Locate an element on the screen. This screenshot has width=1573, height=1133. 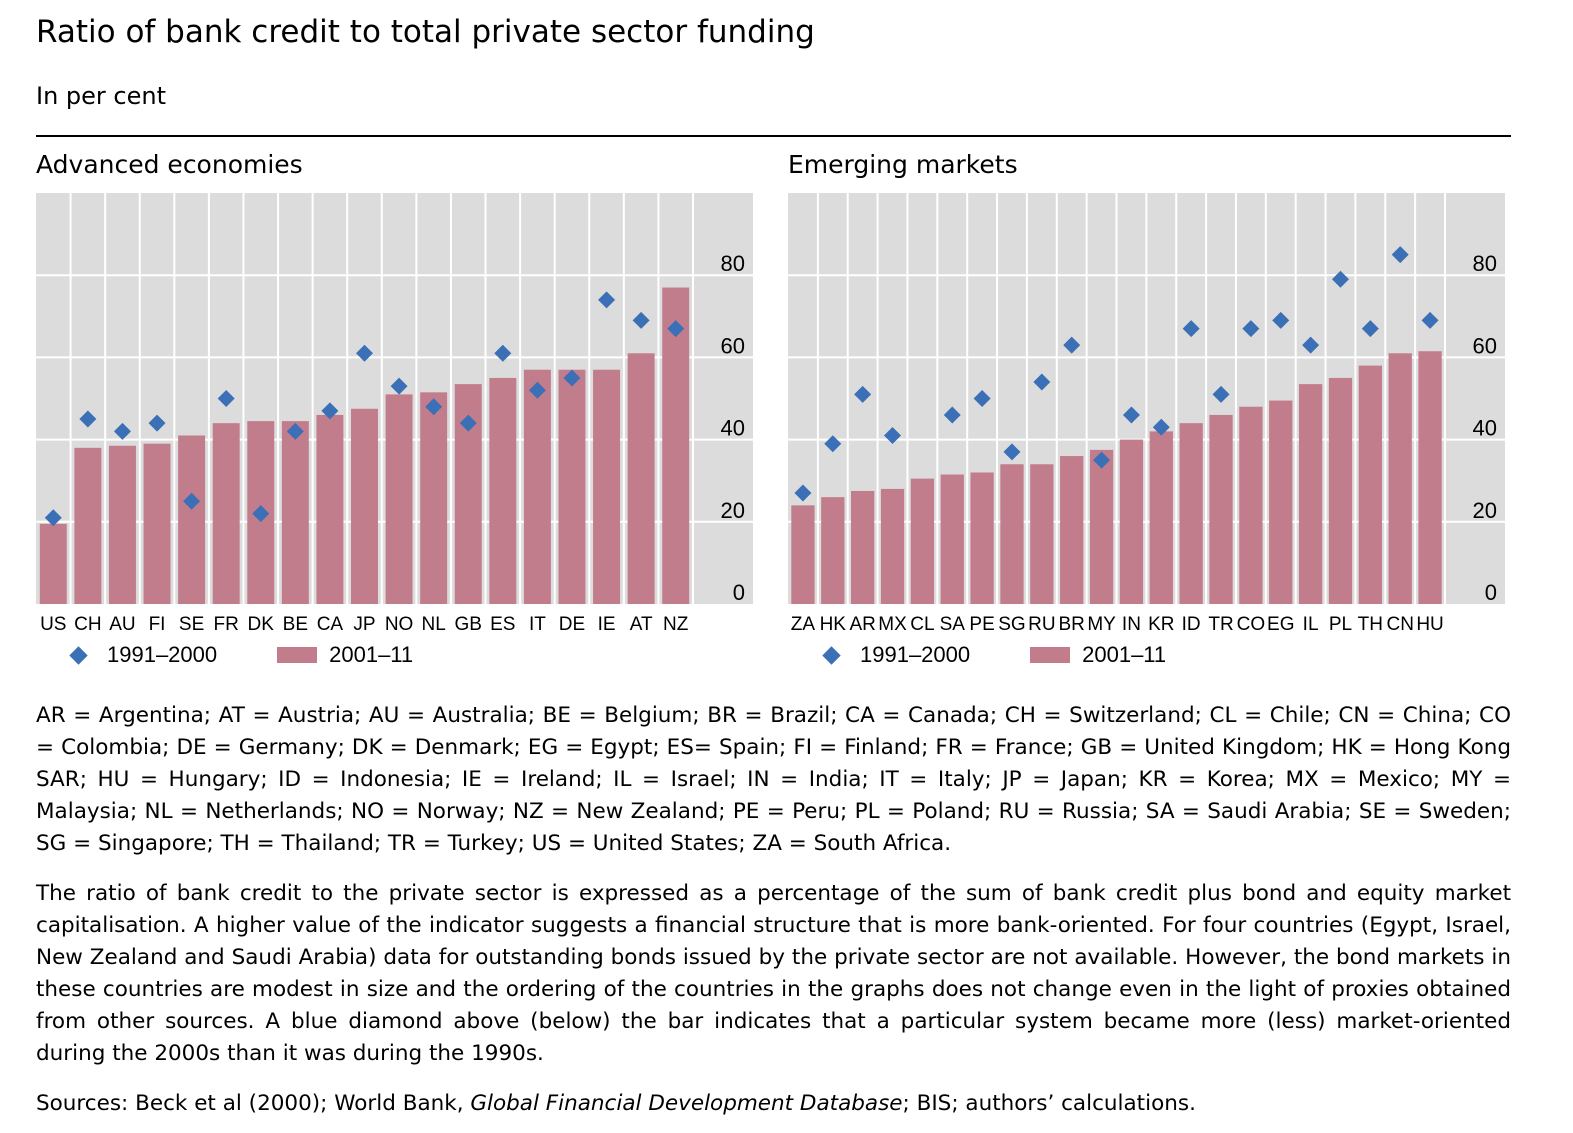
panel-title-advanced: Advanced economies is located at coordinates (169, 164).